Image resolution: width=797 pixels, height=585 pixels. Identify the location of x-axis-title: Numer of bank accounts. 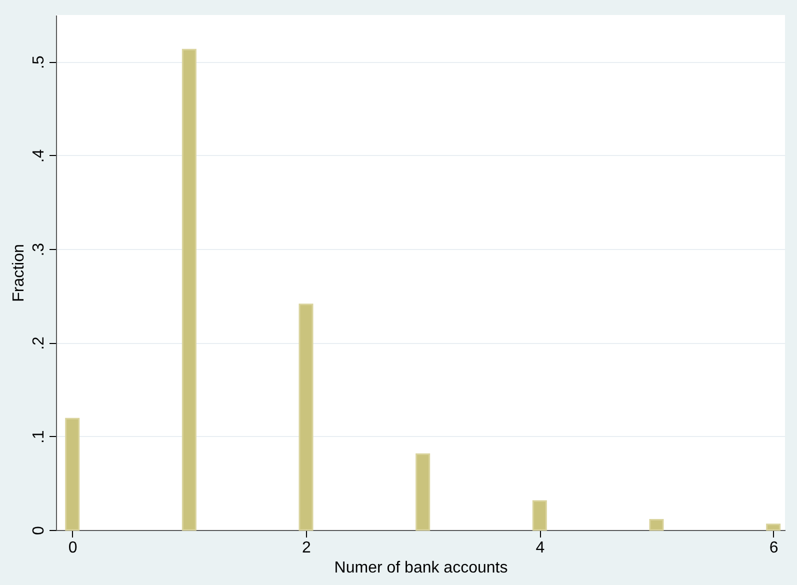
(421, 568).